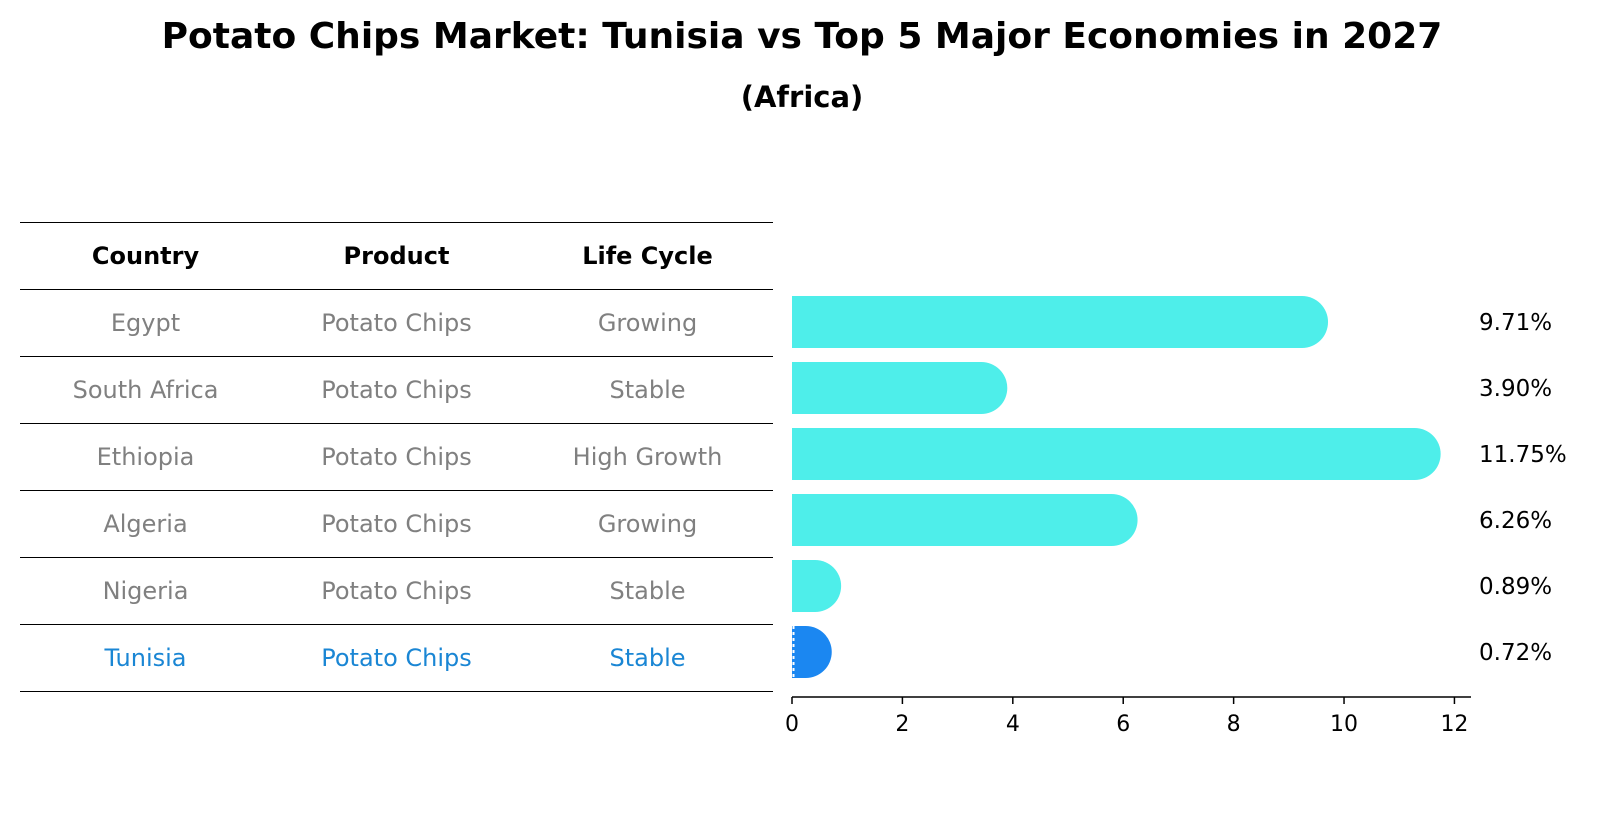 Image resolution: width=1604 pixels, height=823 pixels. I want to click on country-cell: Tunisia, so click(145, 658).